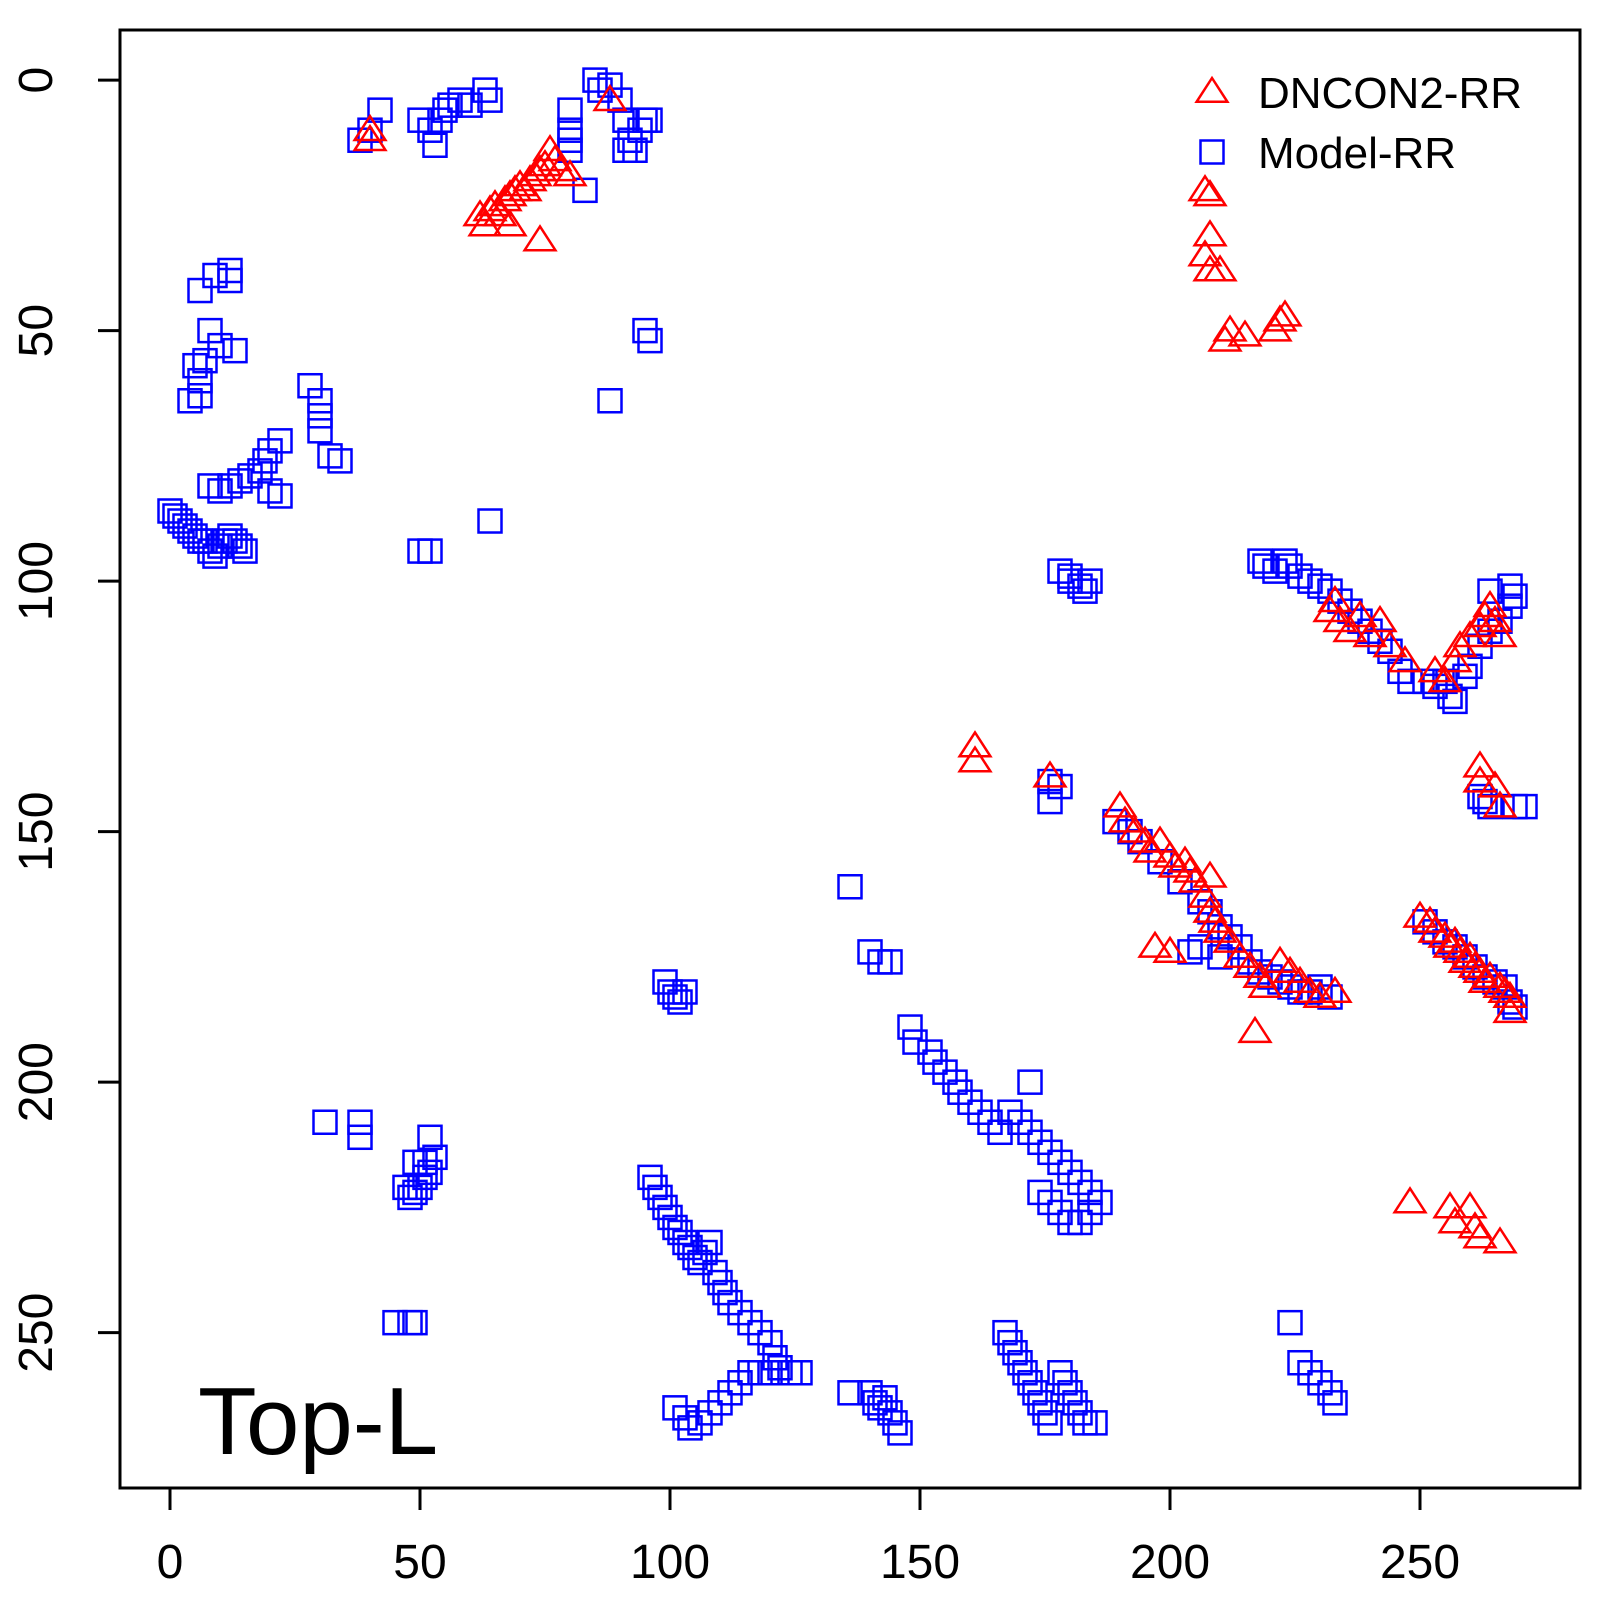 Image resolution: width=1600 pixels, height=1600 pixels. I want to click on y-tick-label: 150, so click(36, 832).